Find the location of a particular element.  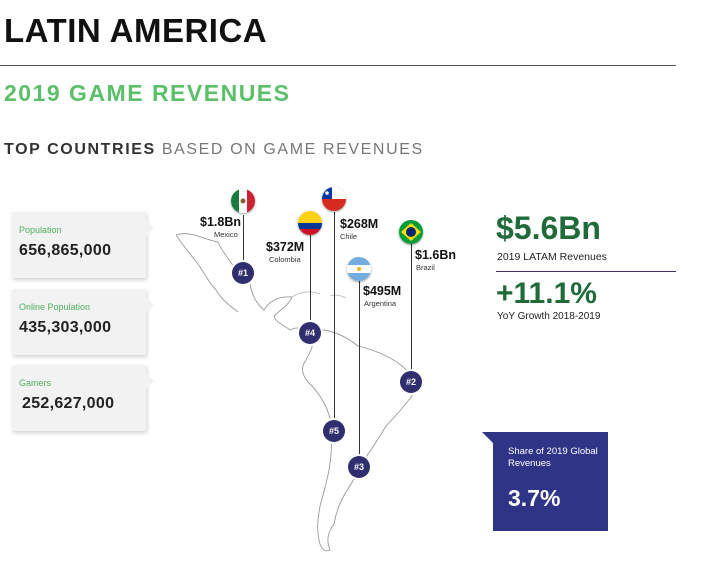

stat-label: Population is located at coordinates (40, 230).